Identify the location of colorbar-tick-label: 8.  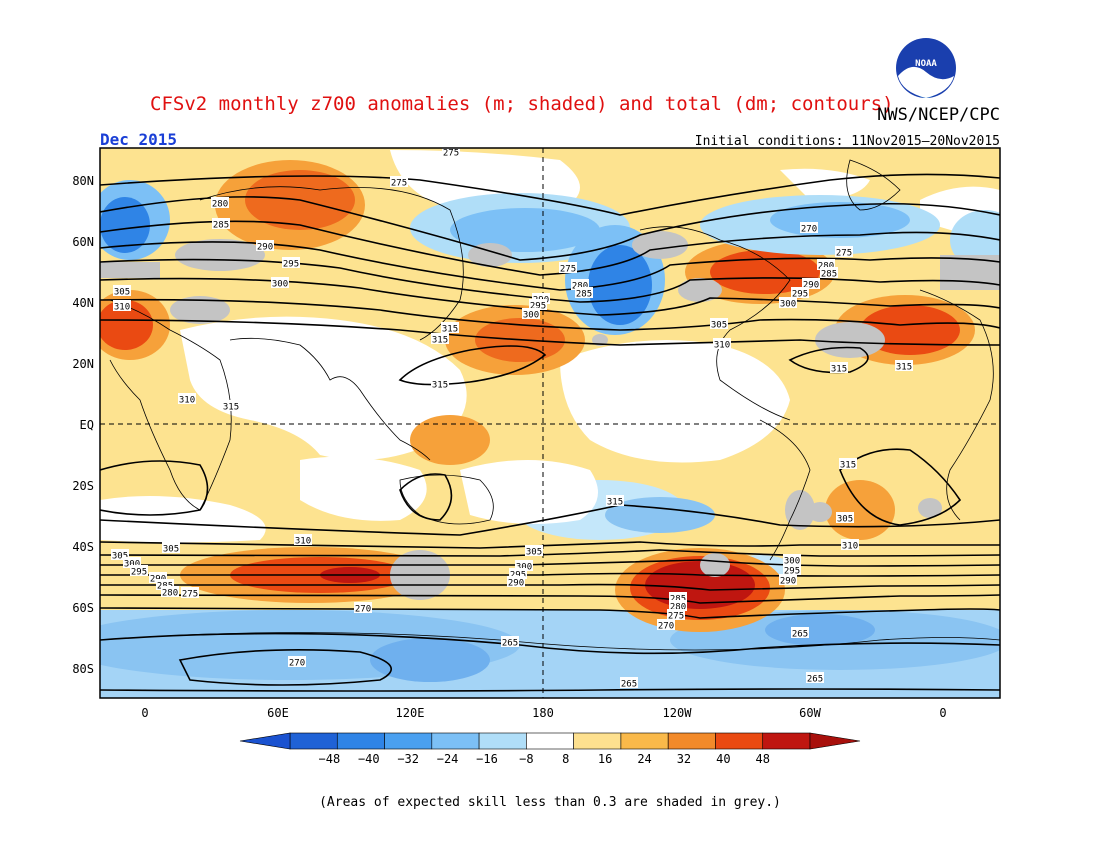
(565, 759).